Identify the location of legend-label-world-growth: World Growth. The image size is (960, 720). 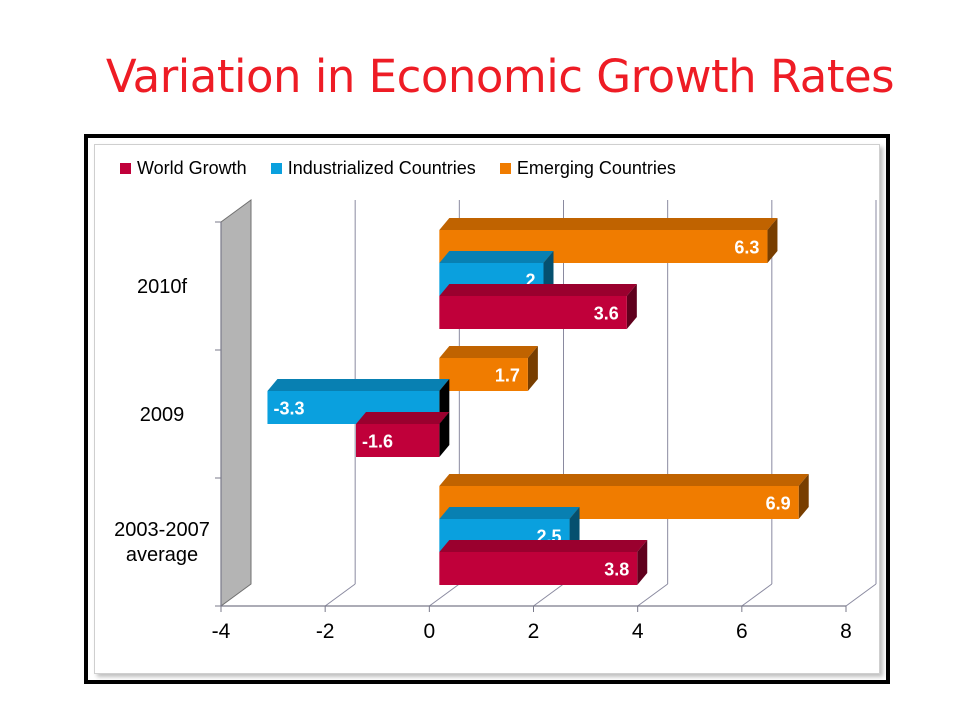
(192, 167).